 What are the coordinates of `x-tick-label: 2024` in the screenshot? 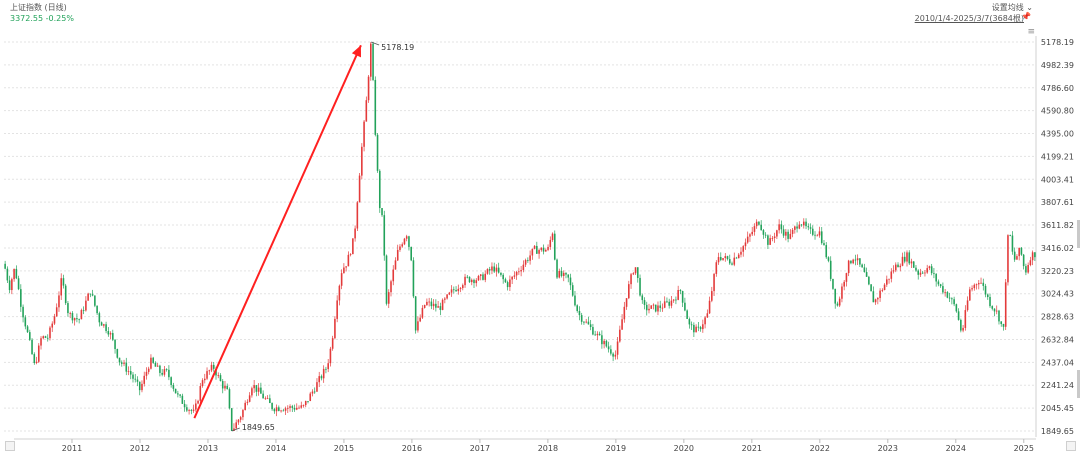 It's located at (956, 448).